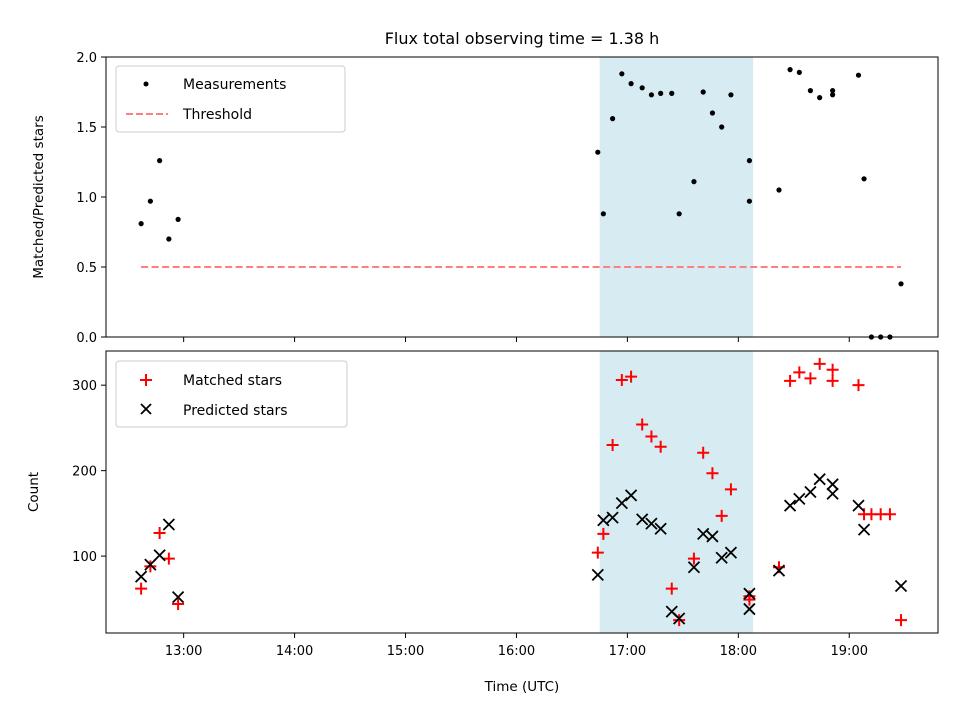 This screenshot has height=720, width=960. I want to click on bottom-legend-box, so click(231, 394).